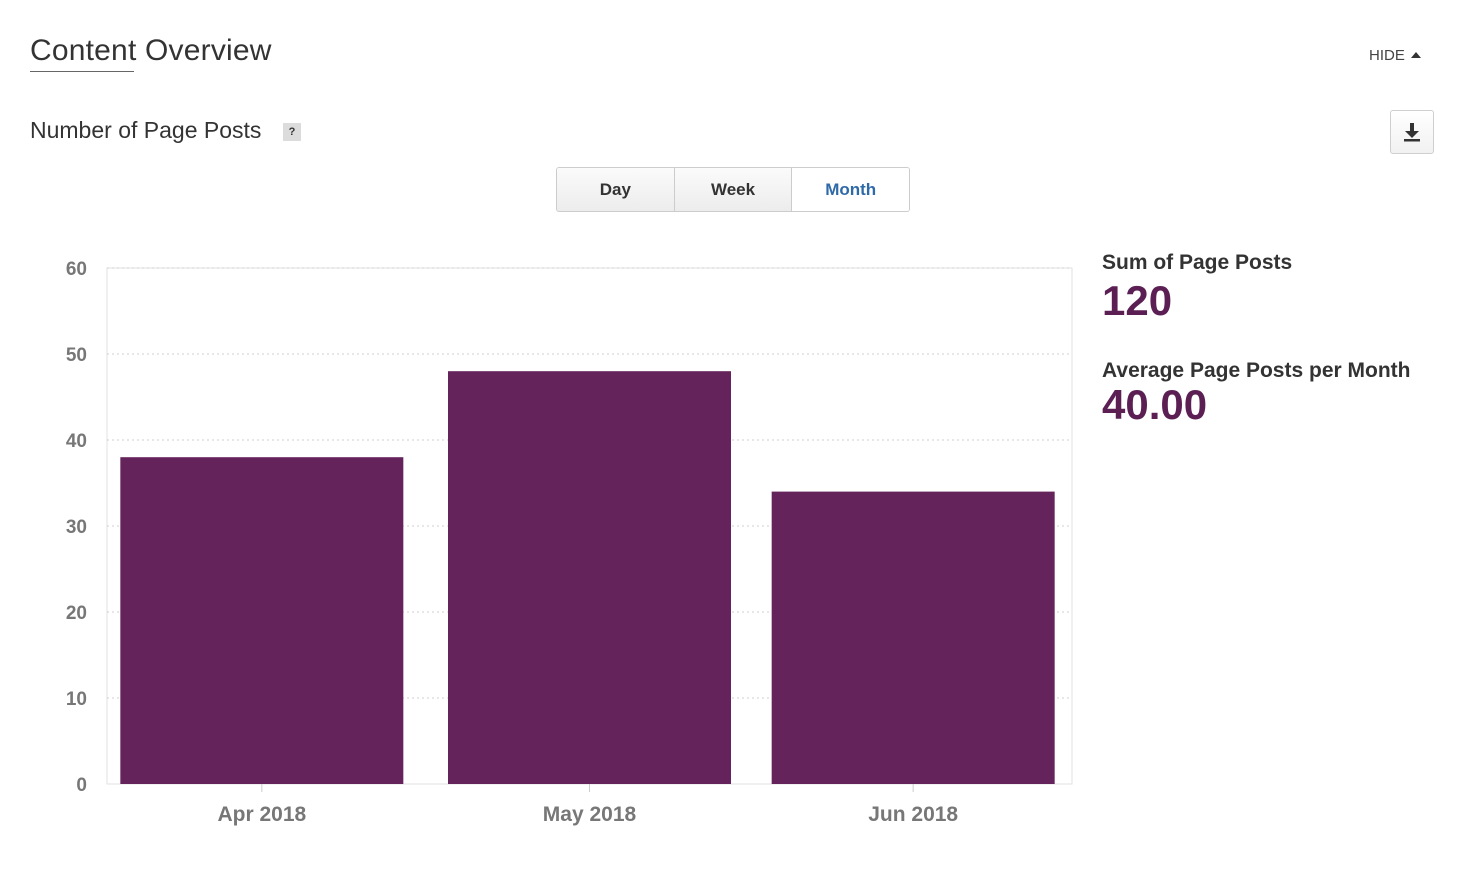 This screenshot has width=1460, height=880. Describe the element at coordinates (76, 441) in the screenshot. I see `y-tick-label: 40` at that location.